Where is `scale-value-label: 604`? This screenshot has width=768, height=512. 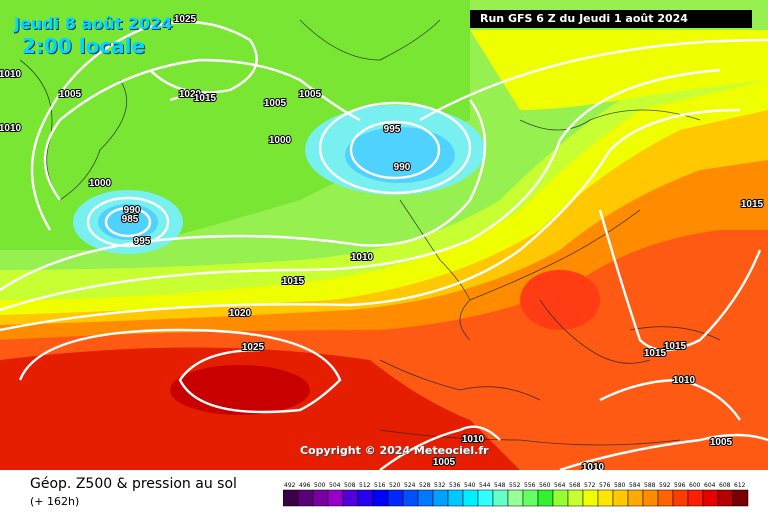
scale-value-label: 604 is located at coordinates (710, 485).